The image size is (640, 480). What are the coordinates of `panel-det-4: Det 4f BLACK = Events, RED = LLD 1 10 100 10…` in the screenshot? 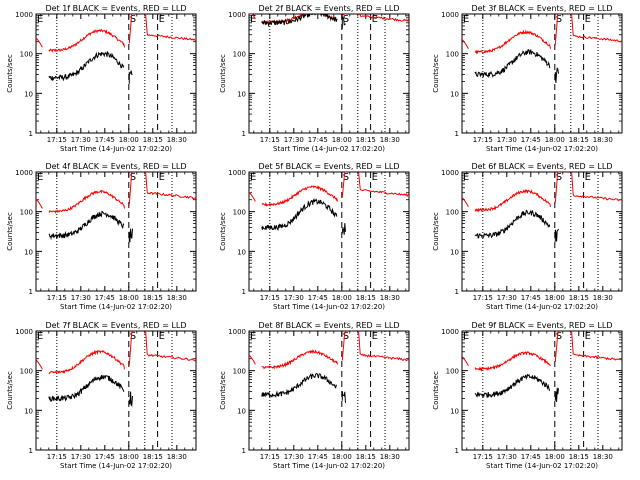 It's located at (101, 236).